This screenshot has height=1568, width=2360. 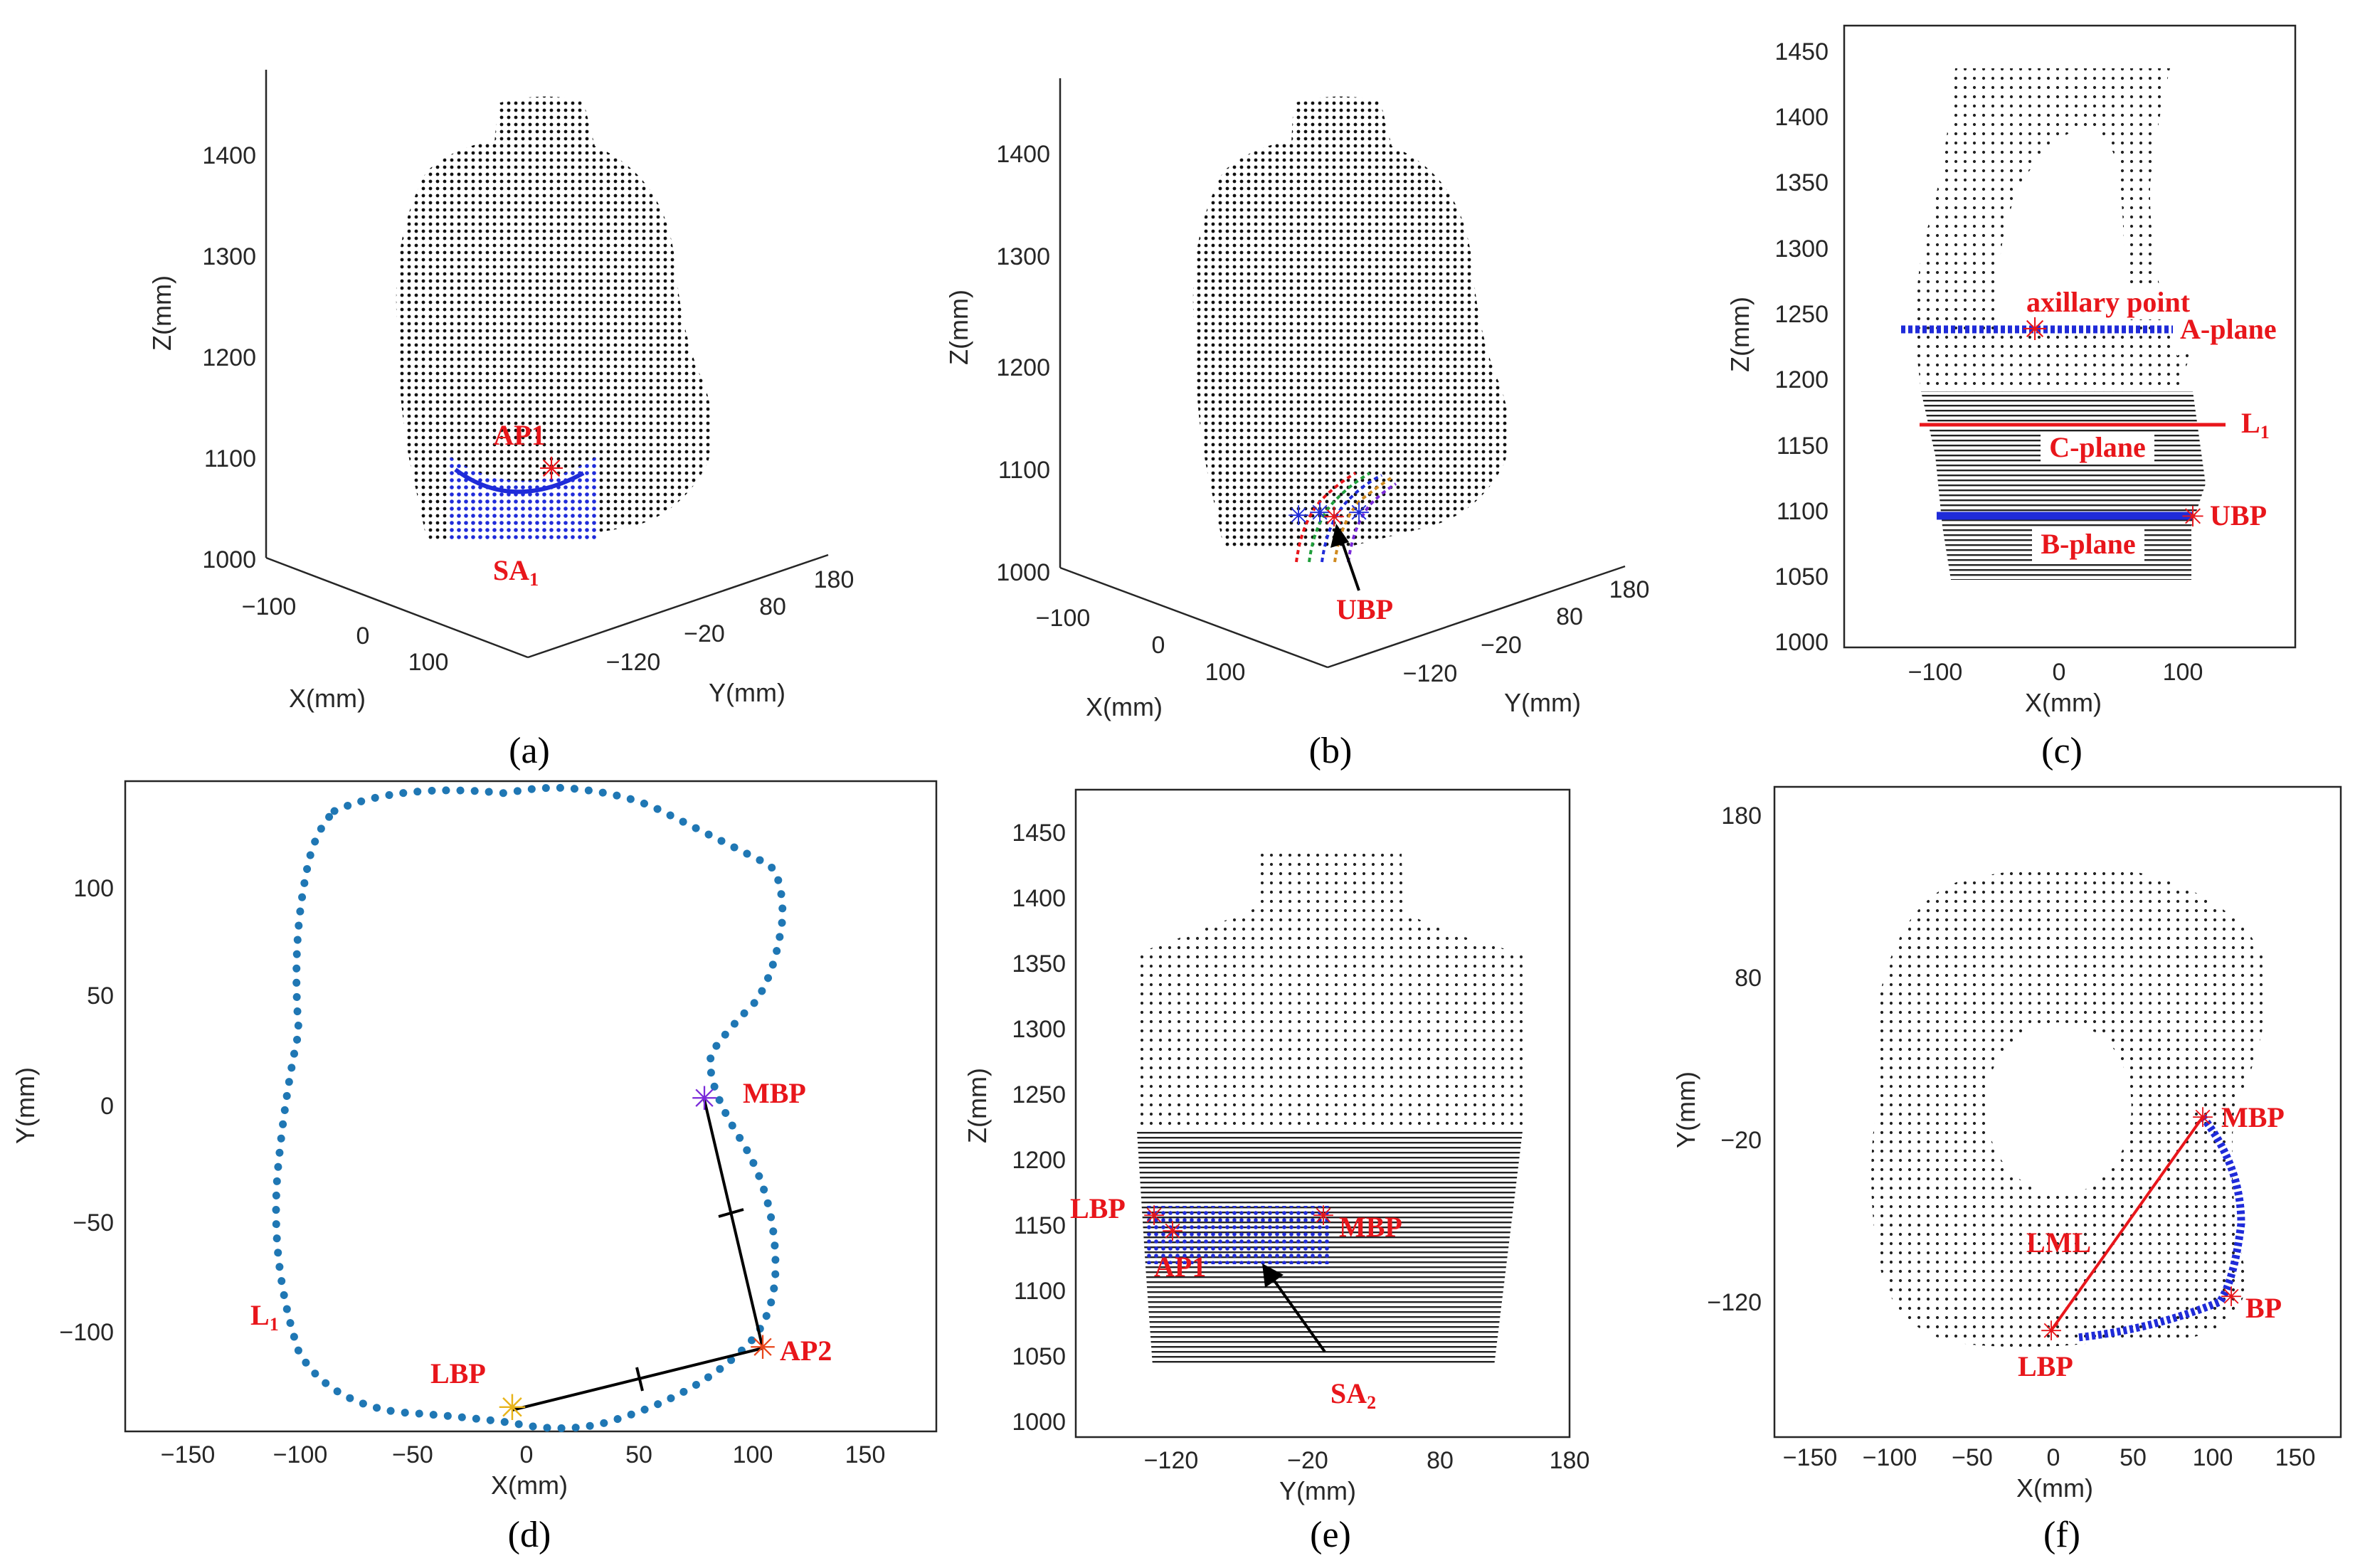 I want to click on sa2-label-base: SA, so click(x=1349, y=1393).